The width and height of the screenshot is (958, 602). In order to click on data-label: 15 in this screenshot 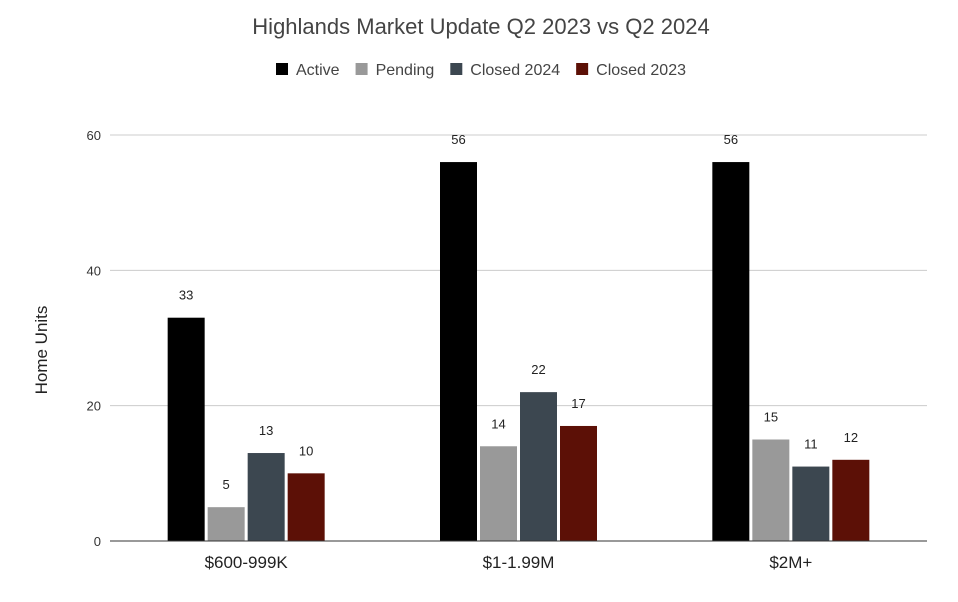, I will do `click(771, 417)`.